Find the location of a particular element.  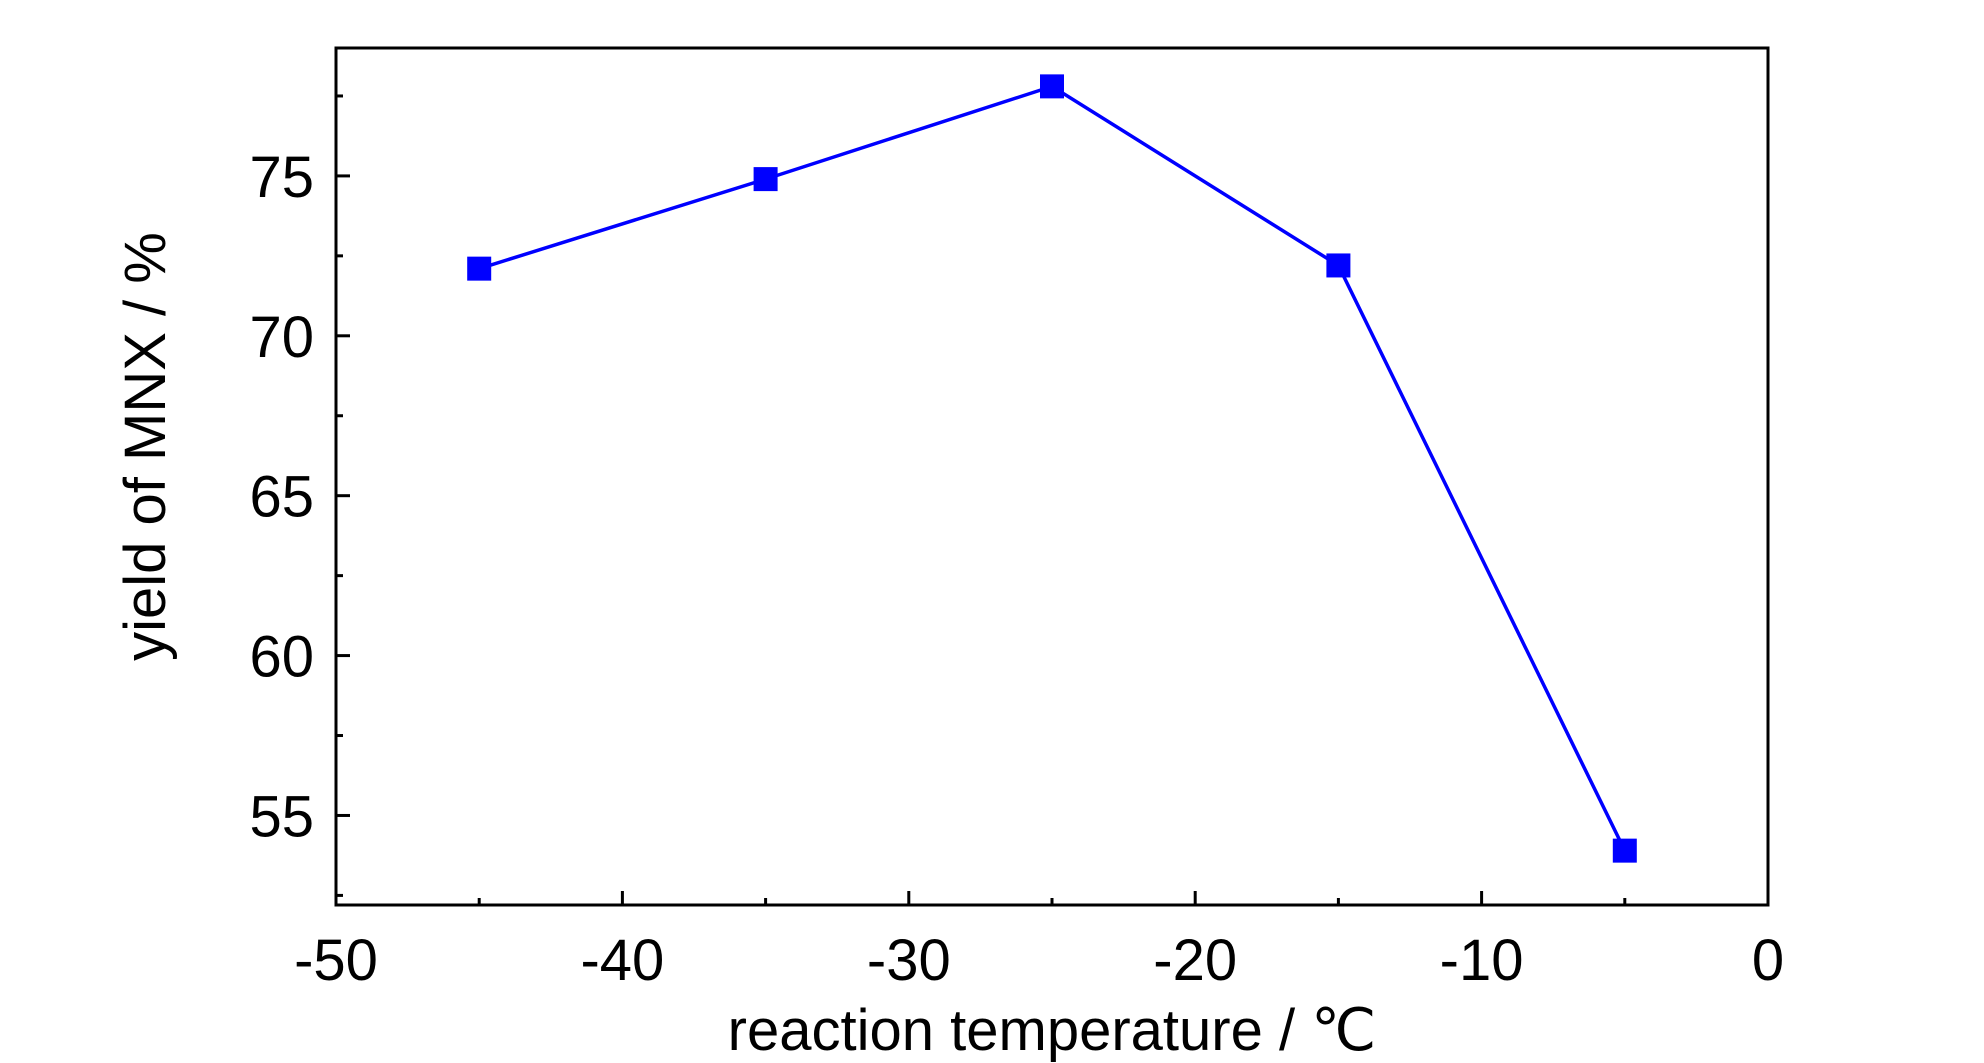

y-axis-title: yield of MNX / % is located at coordinates (145, 446).